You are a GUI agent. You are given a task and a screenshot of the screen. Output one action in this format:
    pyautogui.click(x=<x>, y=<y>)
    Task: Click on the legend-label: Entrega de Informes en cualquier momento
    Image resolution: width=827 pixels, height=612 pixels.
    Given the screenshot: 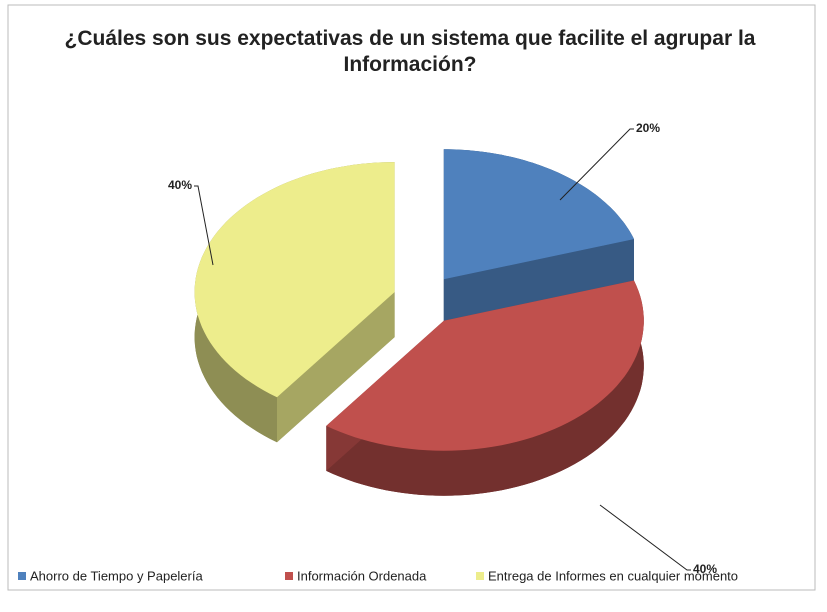 What is the action you would take?
    pyautogui.click(x=613, y=575)
    